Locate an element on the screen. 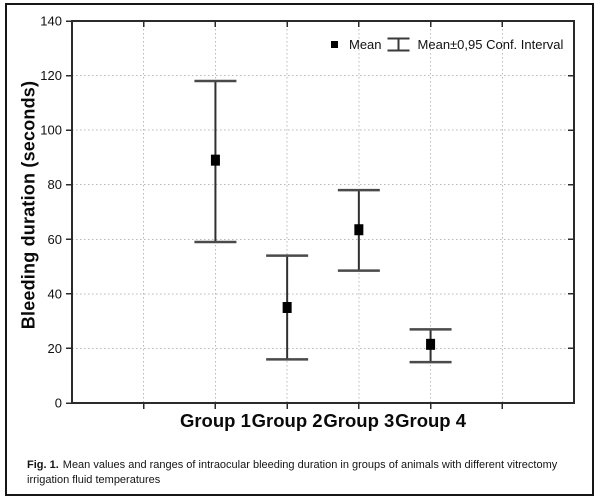 The height and width of the screenshot is (504, 600). legend-mean-label: Mean is located at coordinates (365, 44).